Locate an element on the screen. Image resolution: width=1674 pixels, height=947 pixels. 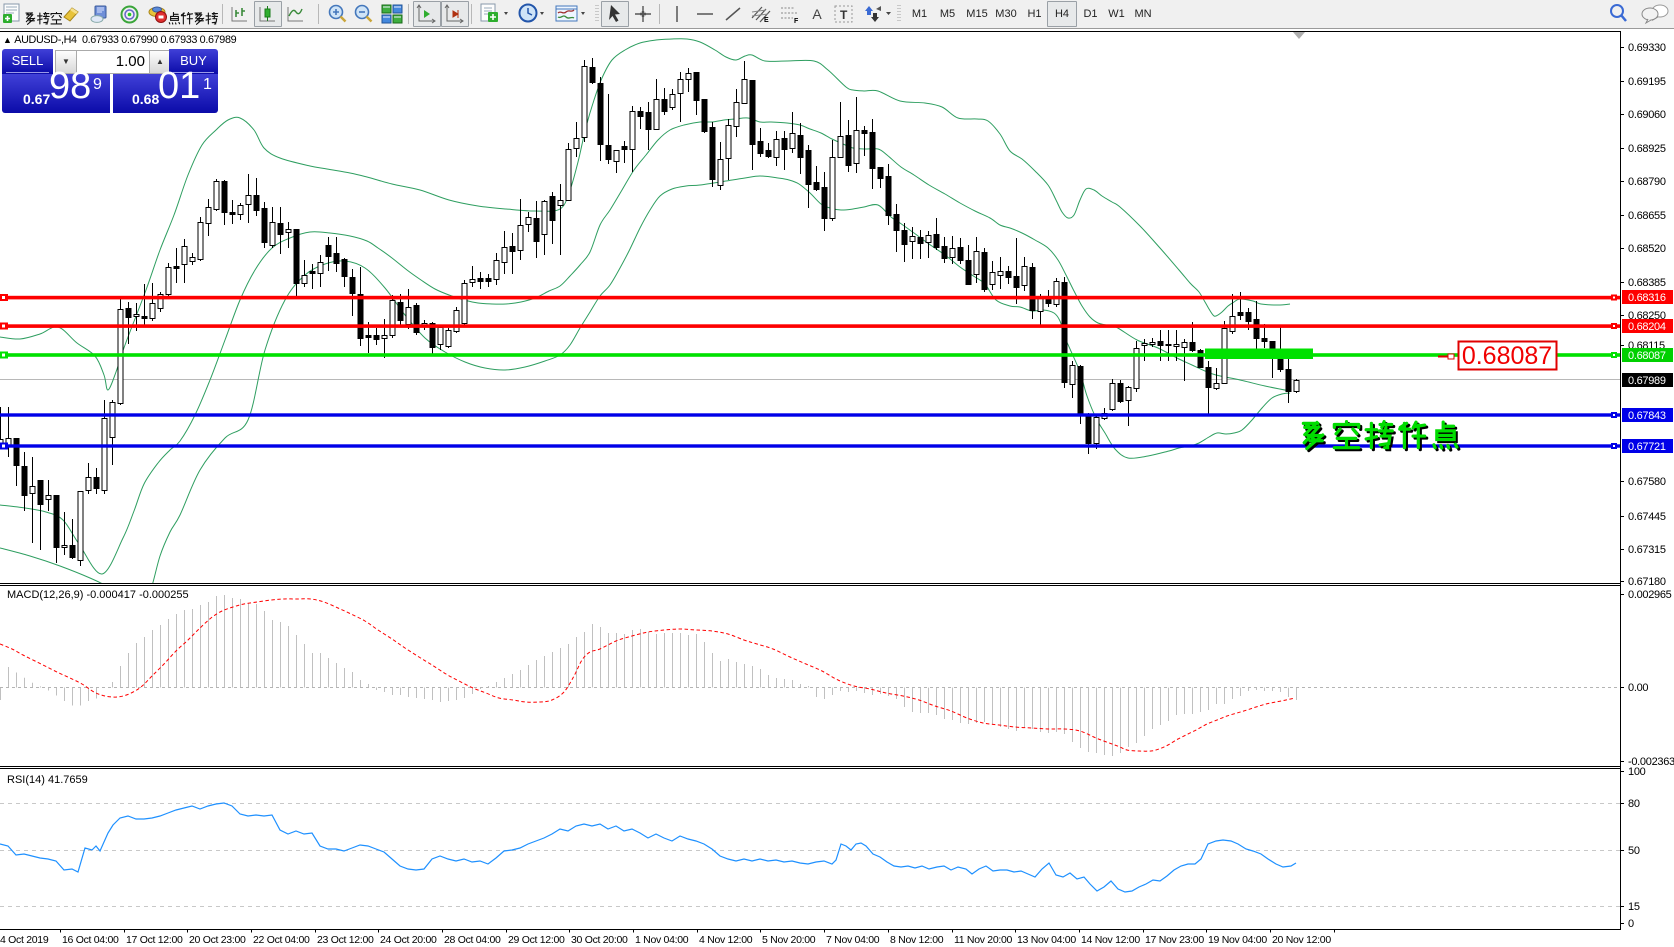
svg-text: 0.68250 is located at coordinates (1647, 316).